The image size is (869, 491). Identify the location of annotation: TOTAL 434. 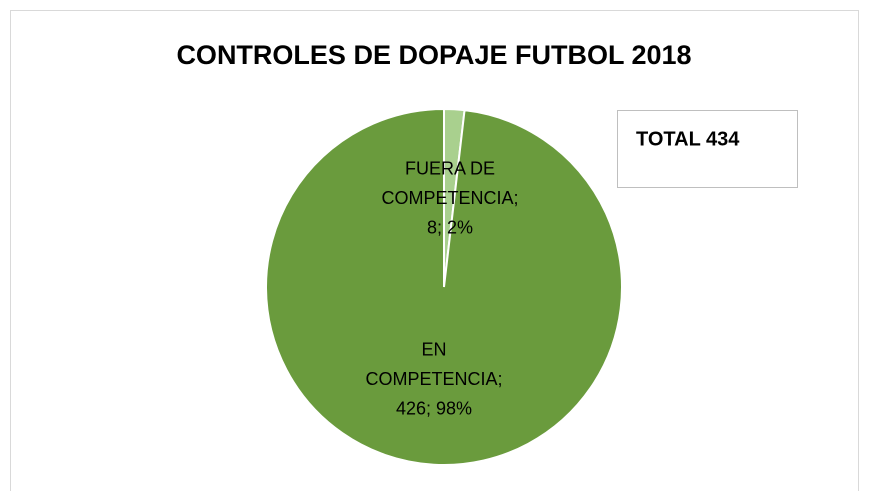
(688, 139).